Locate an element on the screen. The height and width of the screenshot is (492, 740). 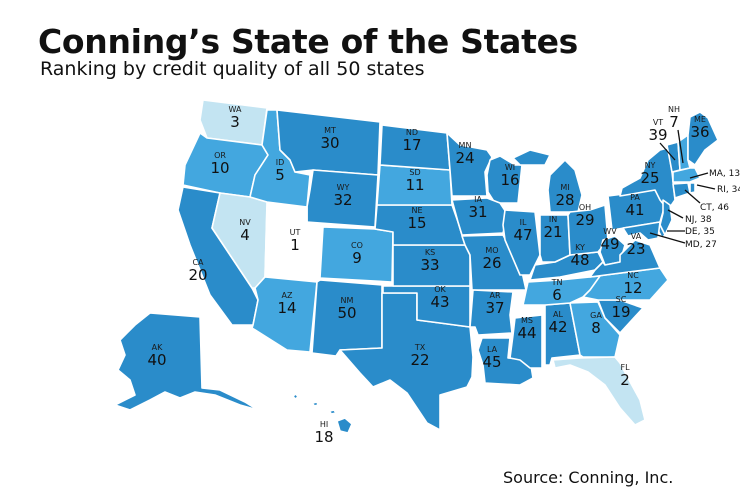
state-abbr-az: AZ is located at coordinates (287, 295).